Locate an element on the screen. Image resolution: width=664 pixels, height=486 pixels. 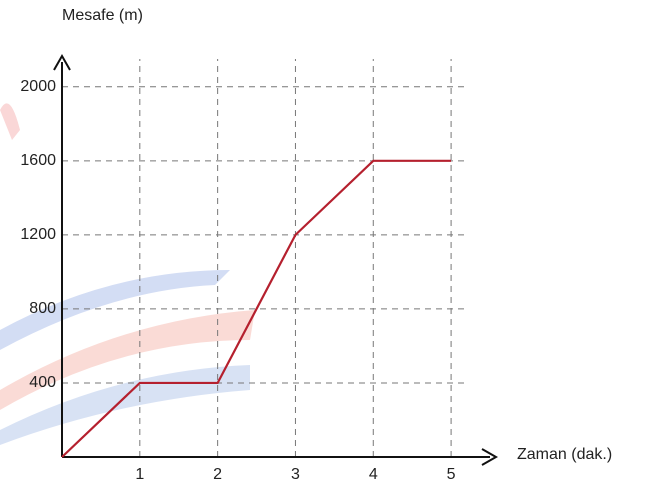
x-tick-label: 5 is located at coordinates (451, 474).